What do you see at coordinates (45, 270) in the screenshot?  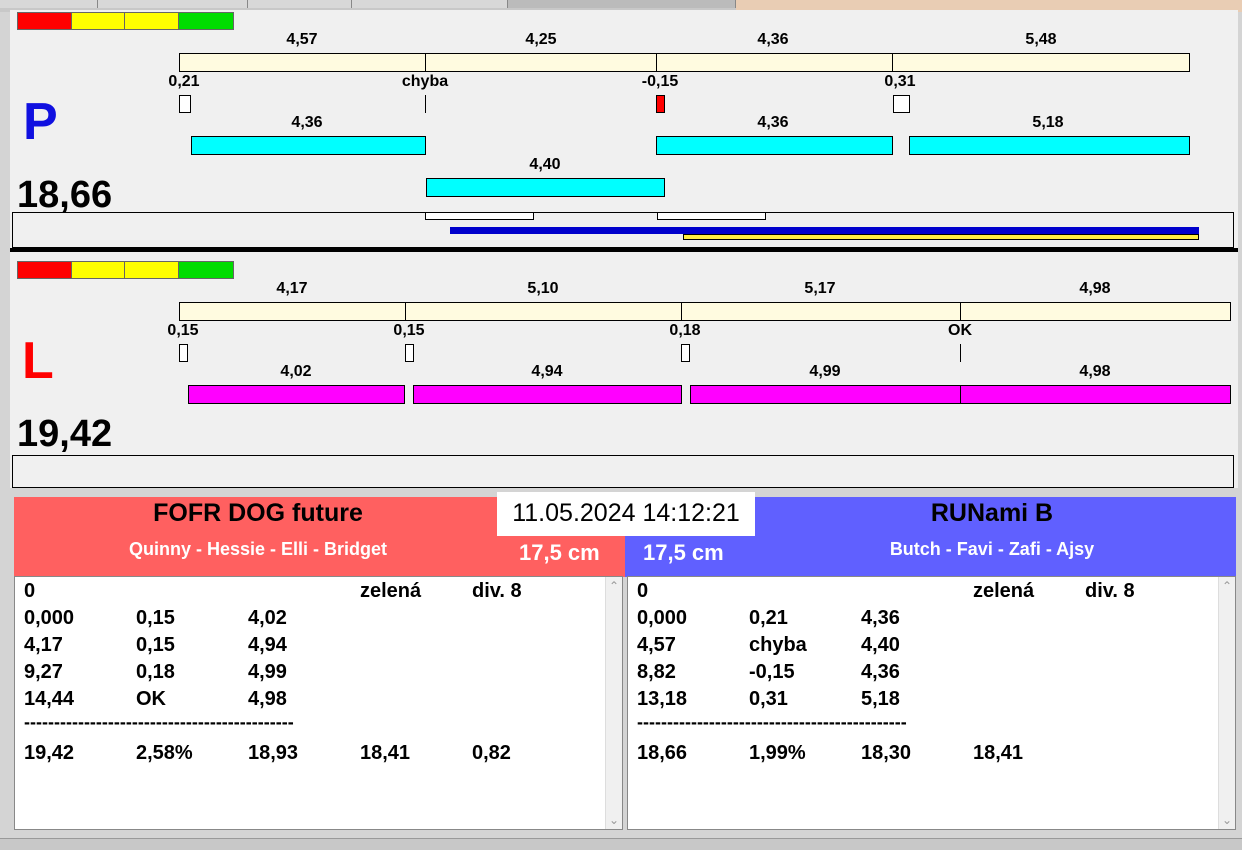 I see `traffic-red` at bounding box center [45, 270].